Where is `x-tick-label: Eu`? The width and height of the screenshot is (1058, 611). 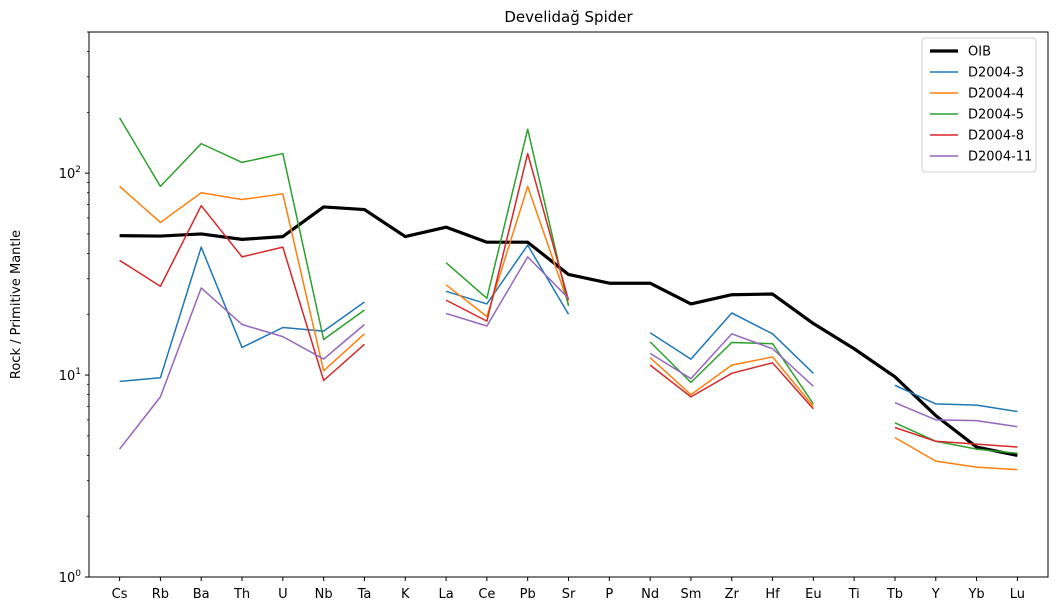
x-tick-label: Eu is located at coordinates (813, 594).